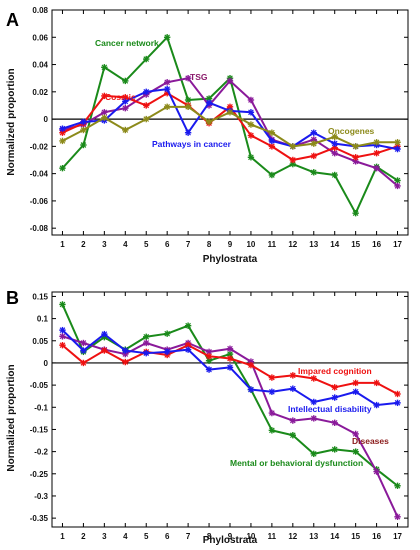 This screenshot has height=550, width=420. I want to click on panel-a-xtick-label: 13, so click(313, 244).